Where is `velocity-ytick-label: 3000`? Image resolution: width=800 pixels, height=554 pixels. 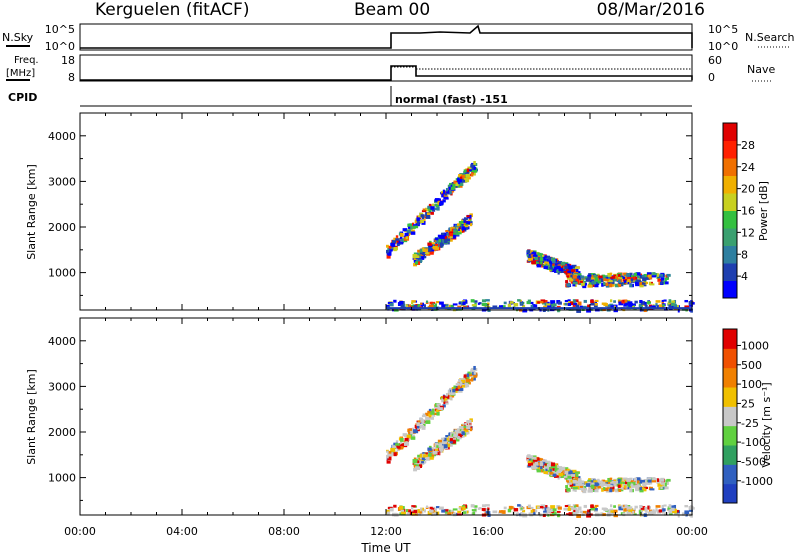 velocity-ytick-label: 3000 is located at coordinates (62, 386).